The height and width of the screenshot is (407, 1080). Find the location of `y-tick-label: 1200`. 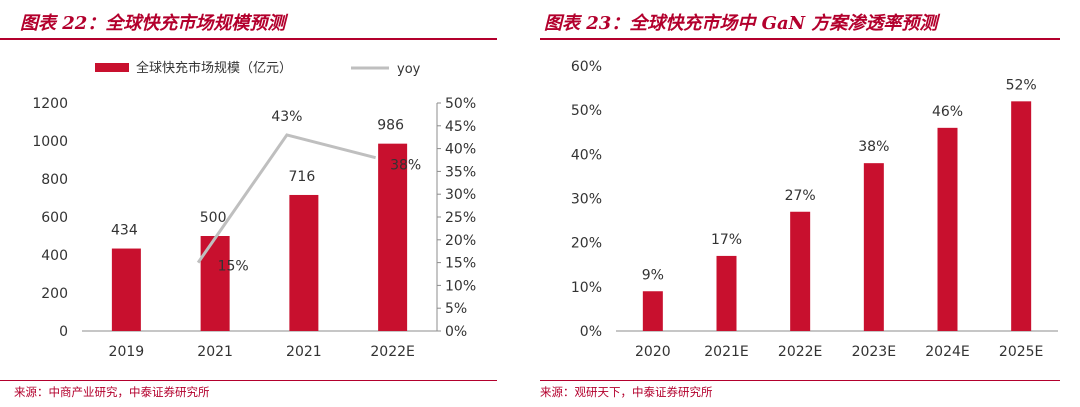

y-tick-label: 1200 is located at coordinates (50, 104).